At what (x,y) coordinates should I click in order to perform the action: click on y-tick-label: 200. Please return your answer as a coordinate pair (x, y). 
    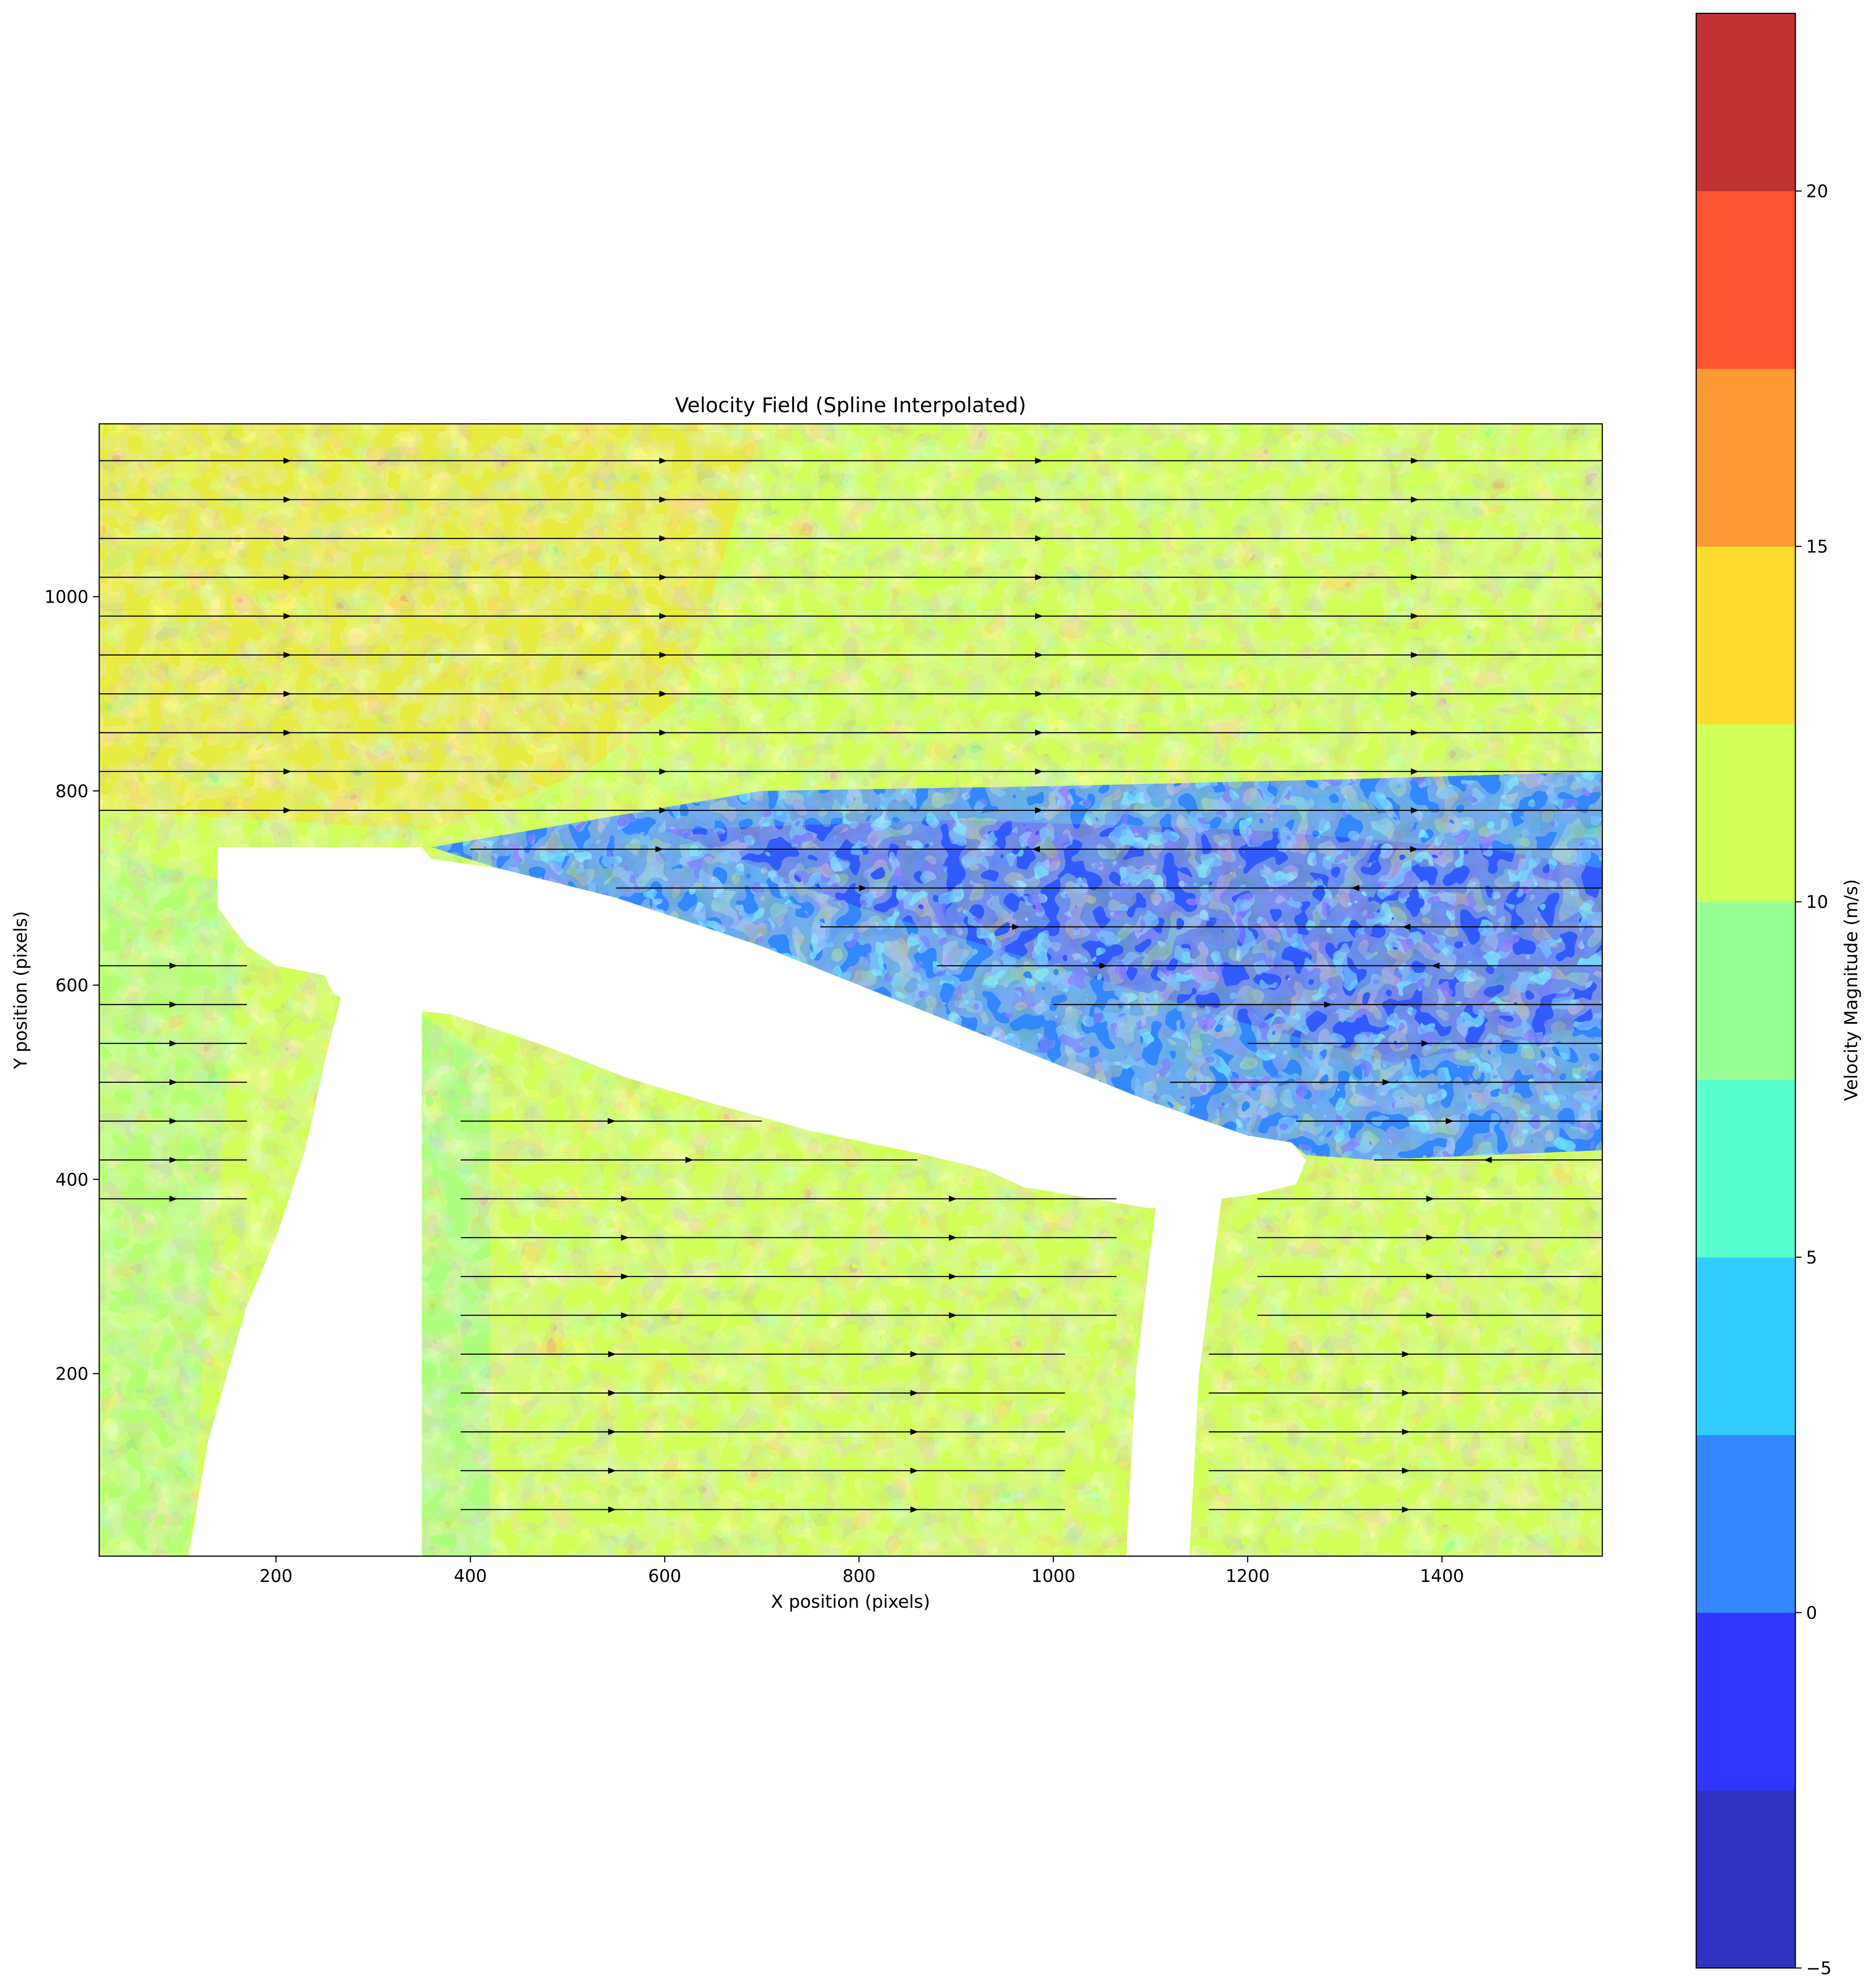
    Looking at the image, I should click on (72, 1374).